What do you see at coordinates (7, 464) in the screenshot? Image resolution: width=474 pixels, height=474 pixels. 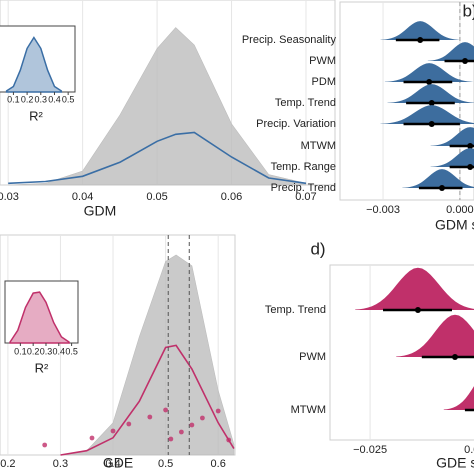 I see `x-tick-label: 0.2` at bounding box center [7, 464].